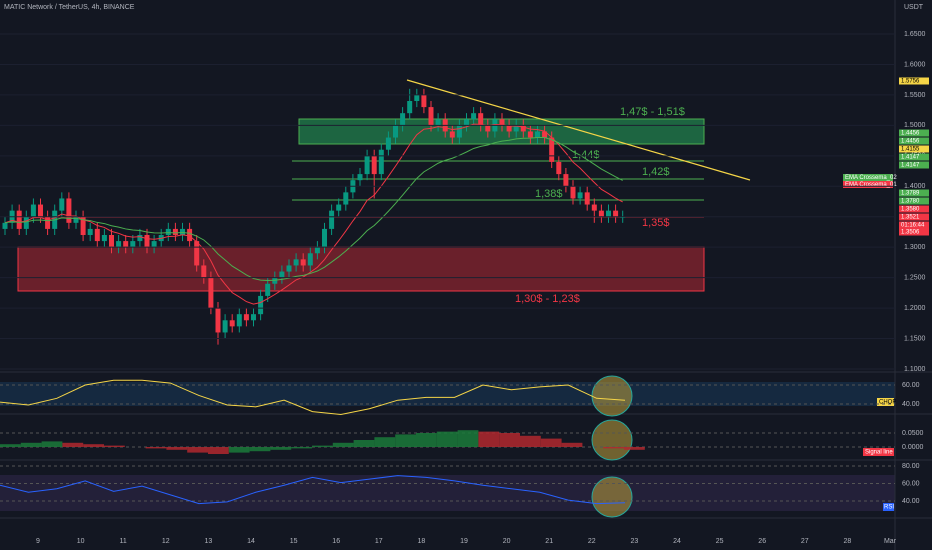 This screenshot has height=550, width=932. What do you see at coordinates (915, 277) in the screenshot?
I see `price-tick-label: 1.2500` at bounding box center [915, 277].